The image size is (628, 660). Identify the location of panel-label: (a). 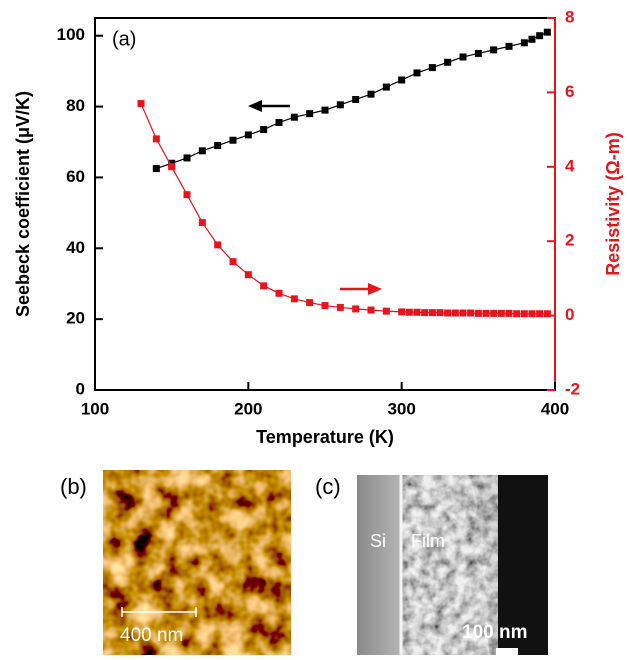
(124, 39).